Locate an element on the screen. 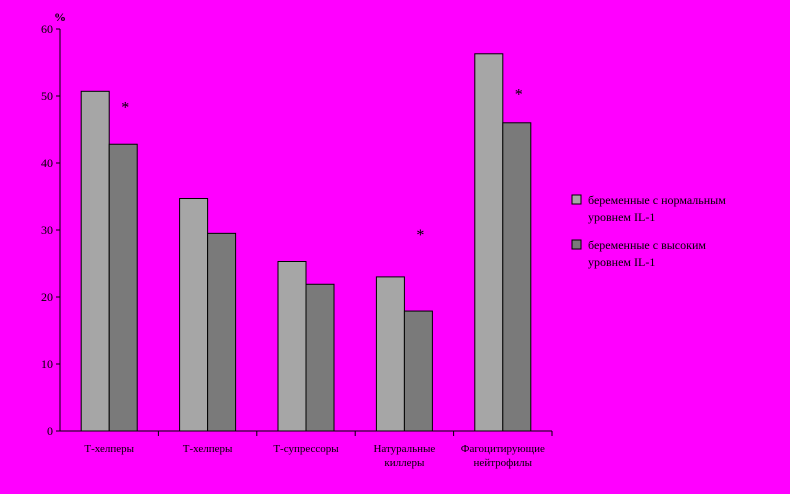 The image size is (790, 494). y-tick-label: 20 is located at coordinates (47, 297).